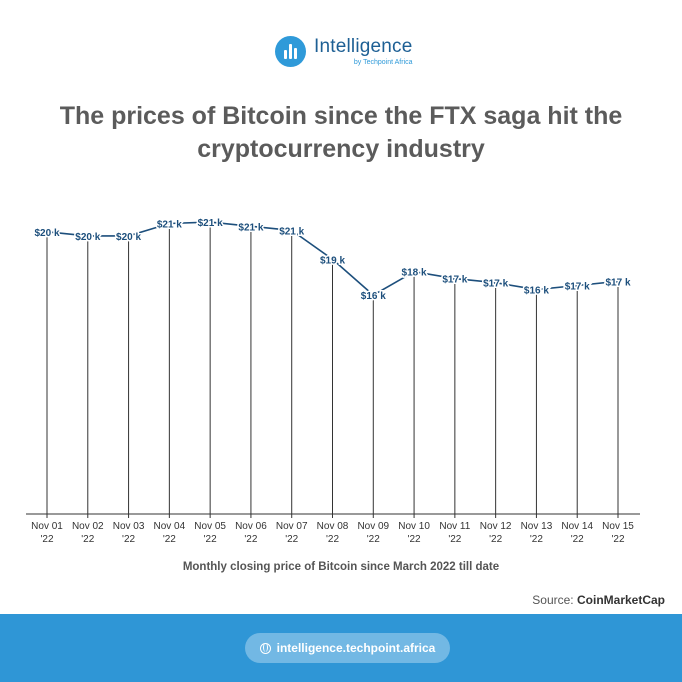 Image resolution: width=682 pixels, height=682 pixels. Describe the element at coordinates (292, 526) in the screenshot. I see `x-tick-label: Nov 07` at that location.